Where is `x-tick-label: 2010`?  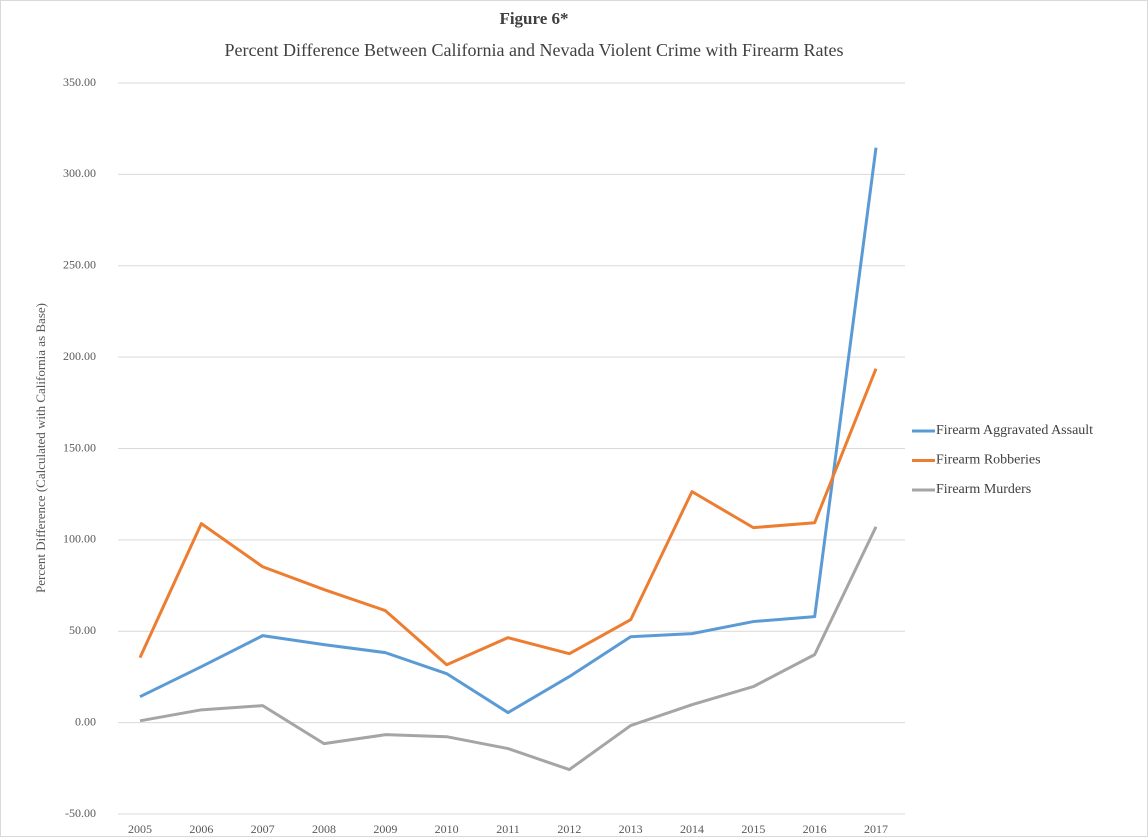 x-tick-label: 2010 is located at coordinates (447, 829).